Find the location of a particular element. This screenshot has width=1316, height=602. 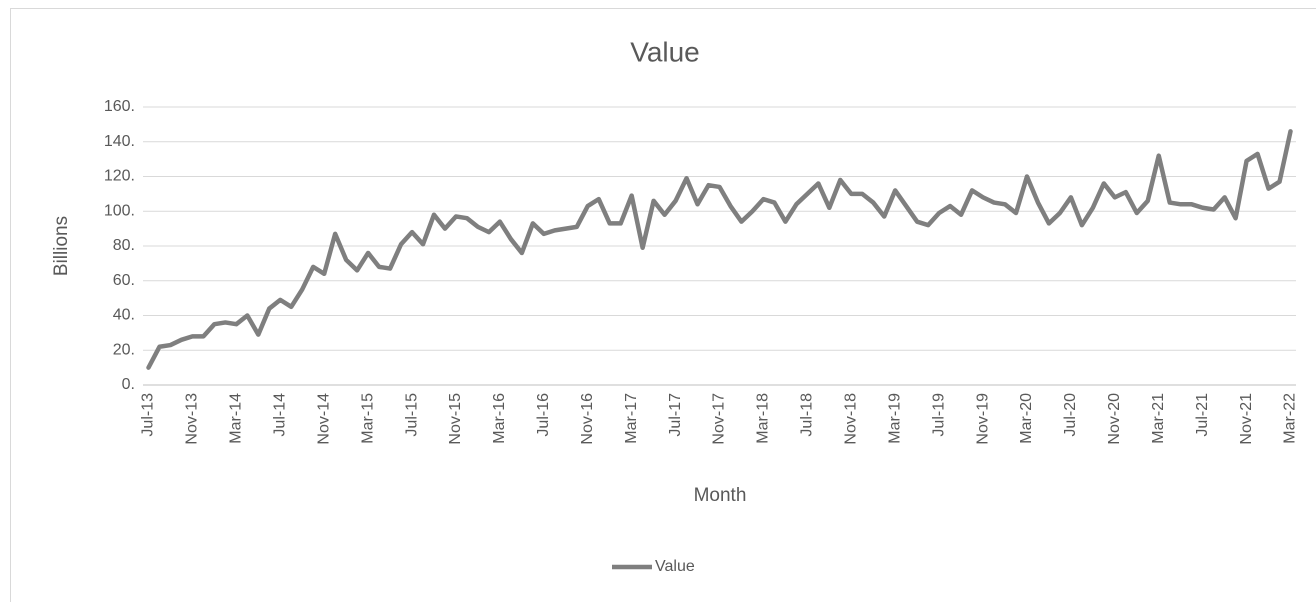

x-tick-label: Nov-14 is located at coordinates (323, 419).